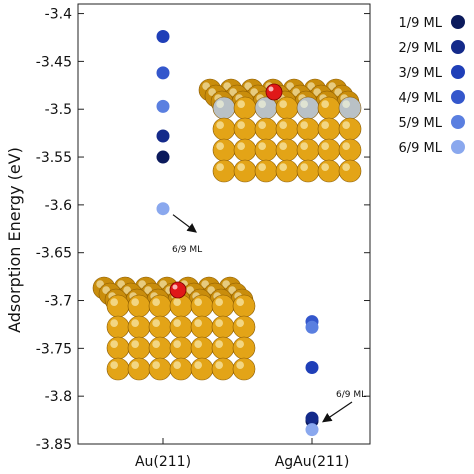 The width and height of the screenshot is (474, 474). What do you see at coordinates (271, 89) in the screenshot?
I see `adsorbate-highlight` at bounding box center [271, 89].